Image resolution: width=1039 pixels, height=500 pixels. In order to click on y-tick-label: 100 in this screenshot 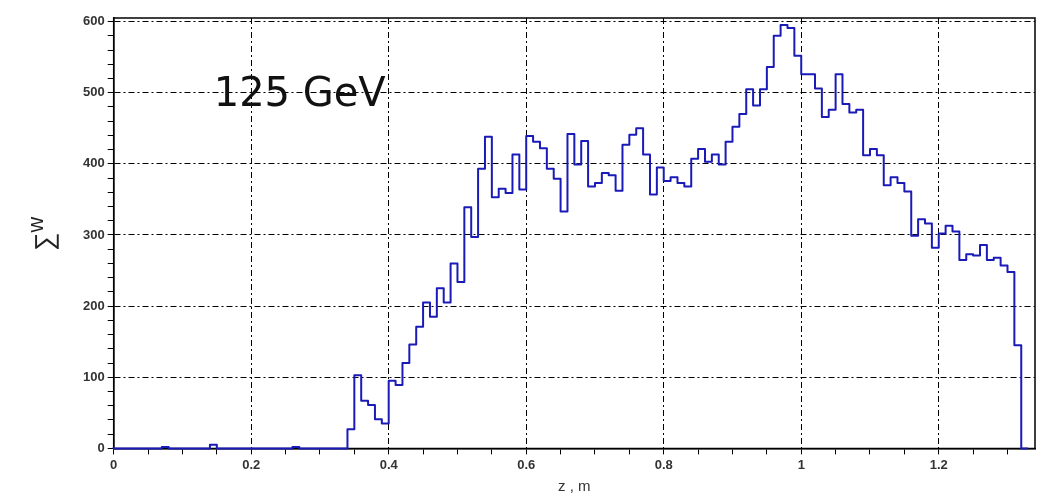, I will do `click(93, 376)`.